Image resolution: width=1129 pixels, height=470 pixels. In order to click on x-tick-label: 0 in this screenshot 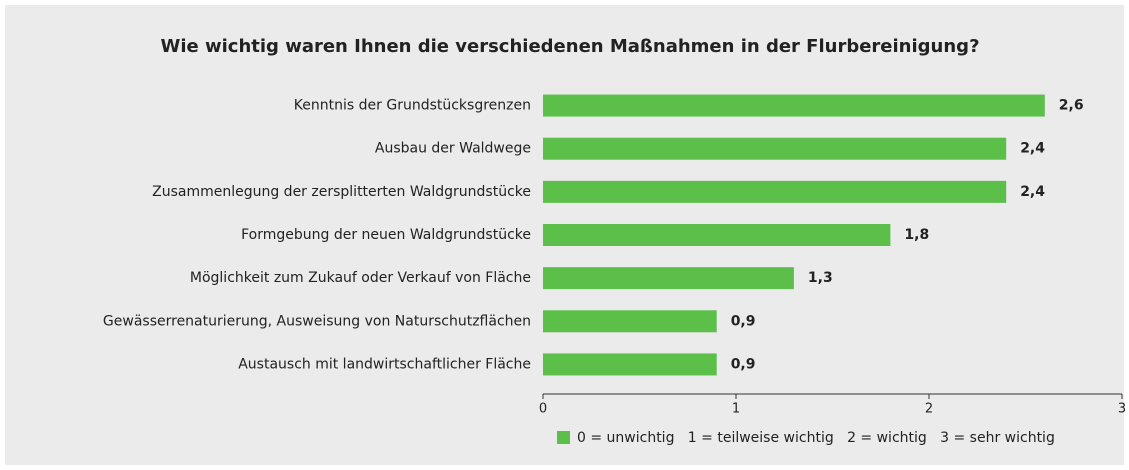, I will do `click(543, 409)`.